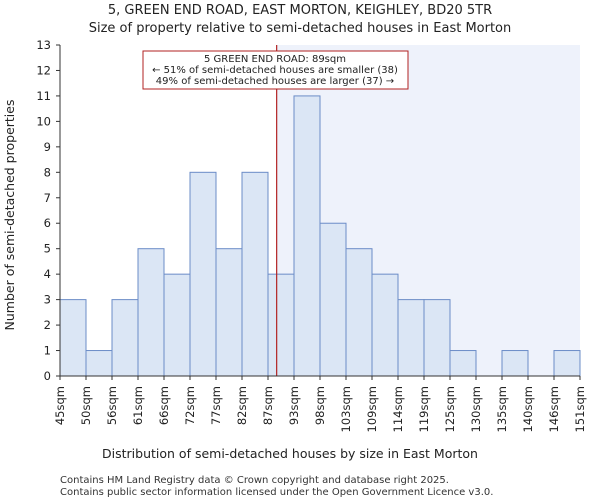 The height and width of the screenshot is (500, 600). What do you see at coordinates (73, 338) in the screenshot?
I see `bar-45sqm` at bounding box center [73, 338].